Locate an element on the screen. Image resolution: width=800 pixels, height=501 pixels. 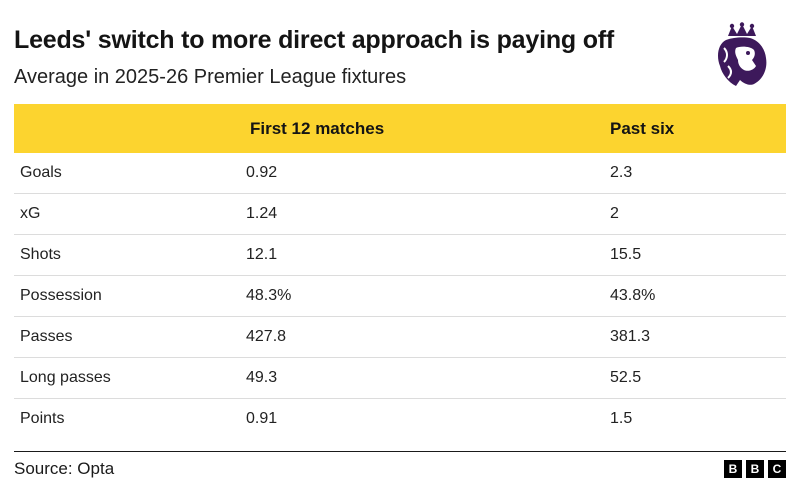
past-six-value: 2 is located at coordinates (614, 213).